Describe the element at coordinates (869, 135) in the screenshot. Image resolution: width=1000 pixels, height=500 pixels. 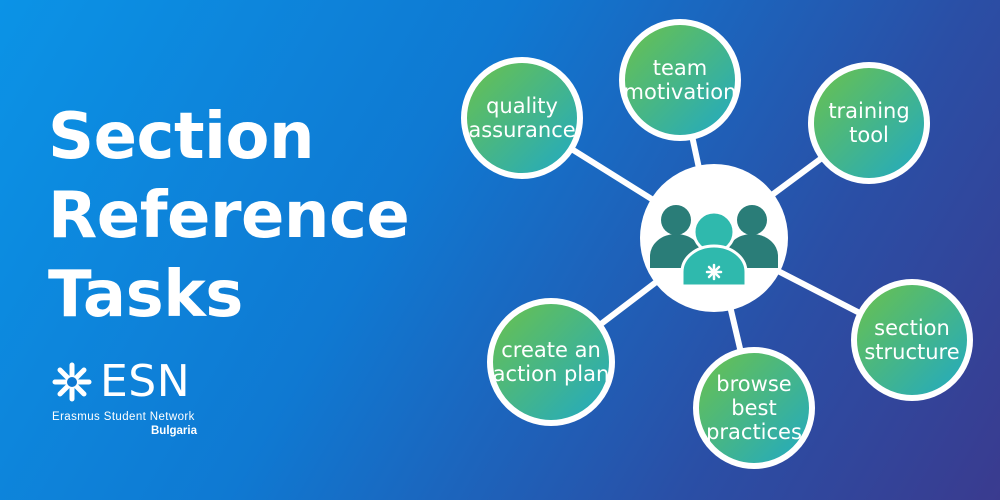
I see `node-label: tool` at that location.